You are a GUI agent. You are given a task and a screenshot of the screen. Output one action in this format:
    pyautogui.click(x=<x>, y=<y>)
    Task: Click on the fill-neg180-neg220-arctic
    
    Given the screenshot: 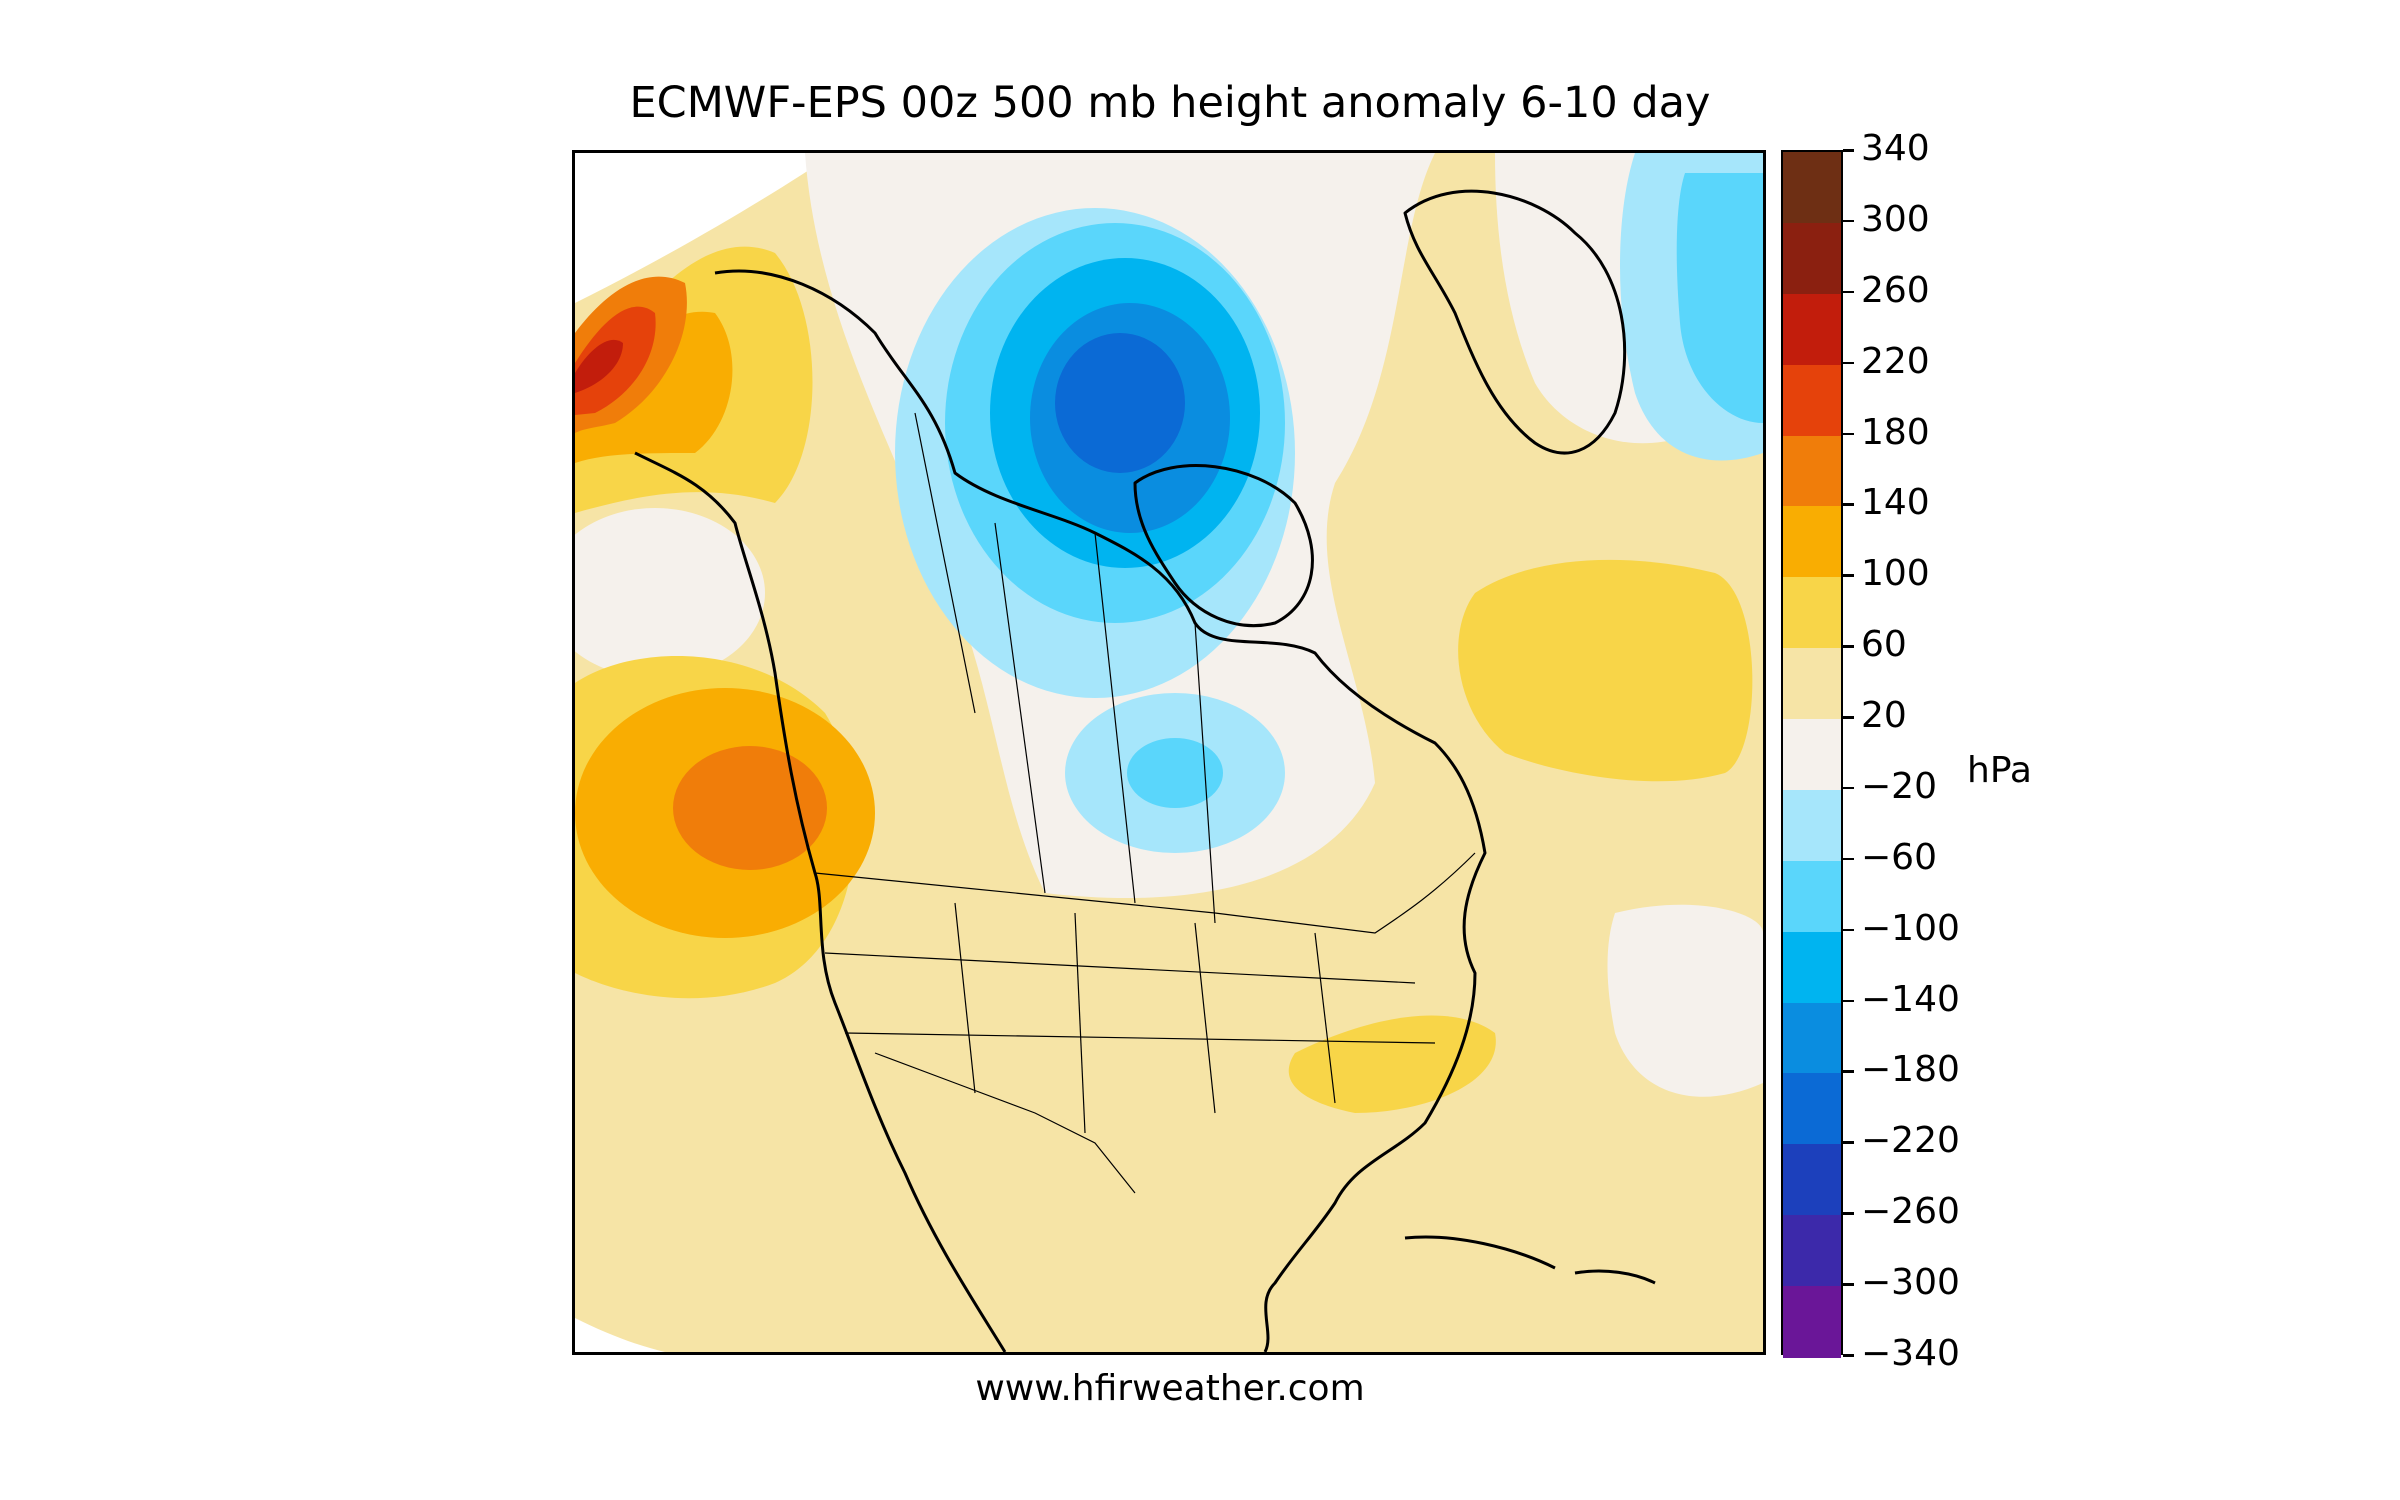 What is the action you would take?
    pyautogui.click(x=1120, y=403)
    